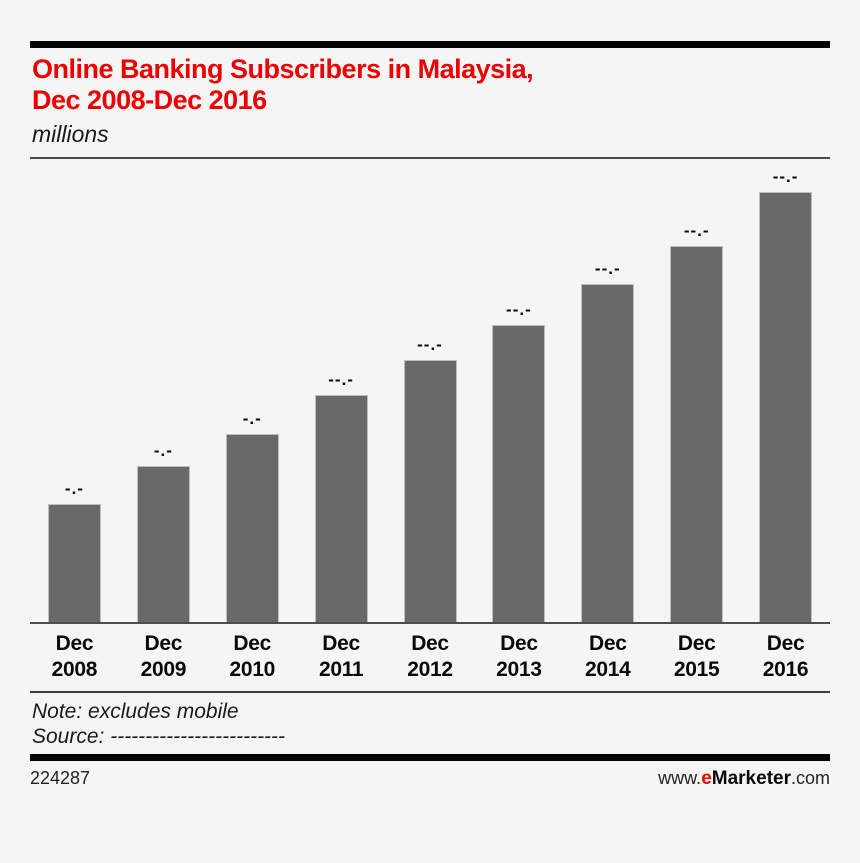 Image resolution: width=860 pixels, height=863 pixels. I want to click on footnote-divider, so click(430, 692).